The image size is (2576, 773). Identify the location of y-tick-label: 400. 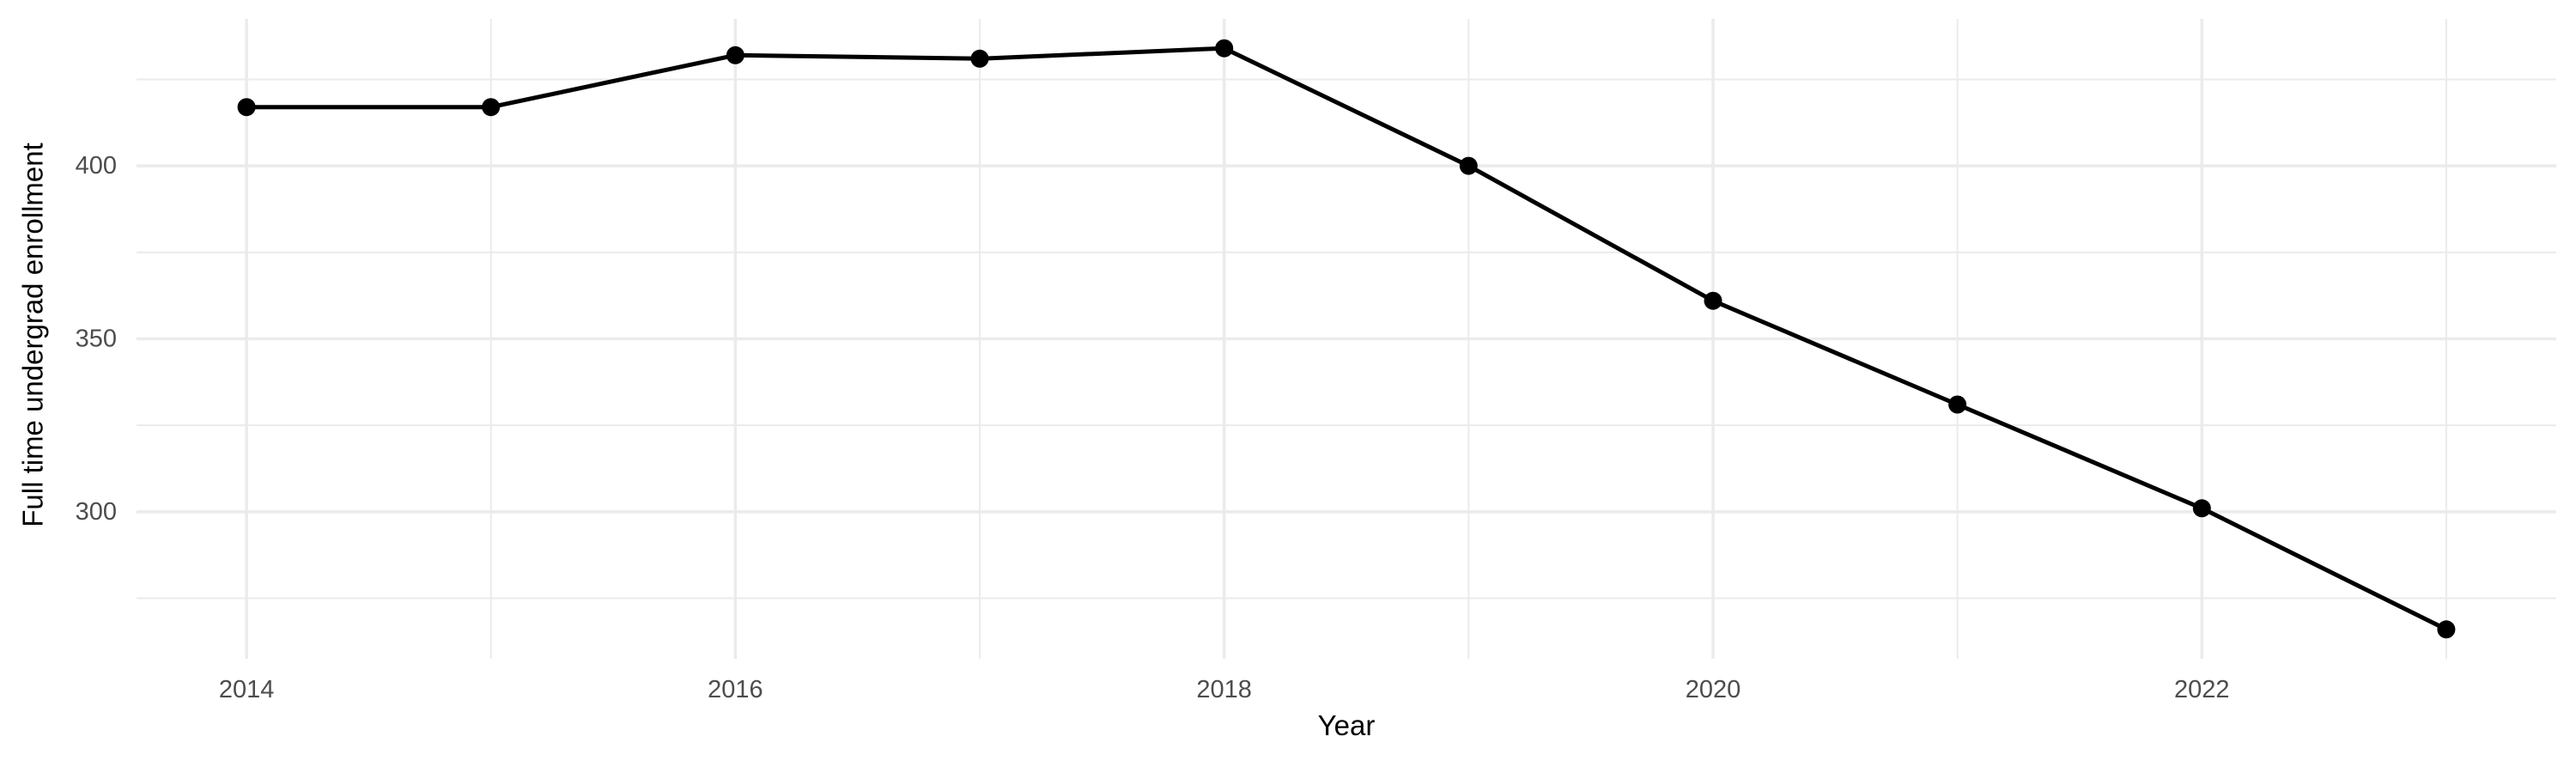
(96, 166).